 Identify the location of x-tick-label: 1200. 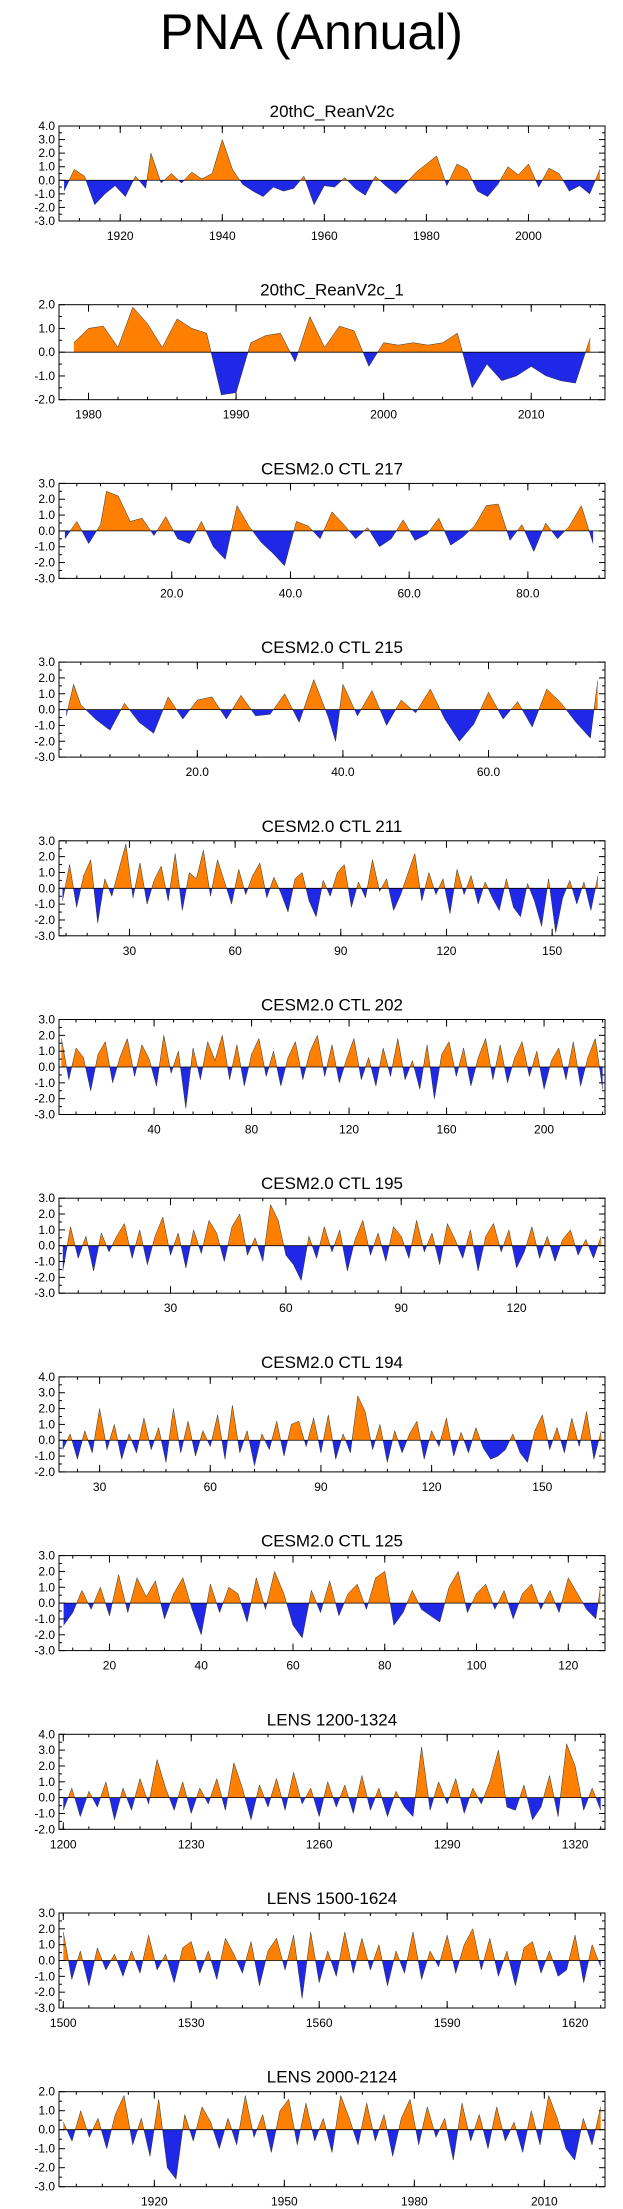
(63, 1844).